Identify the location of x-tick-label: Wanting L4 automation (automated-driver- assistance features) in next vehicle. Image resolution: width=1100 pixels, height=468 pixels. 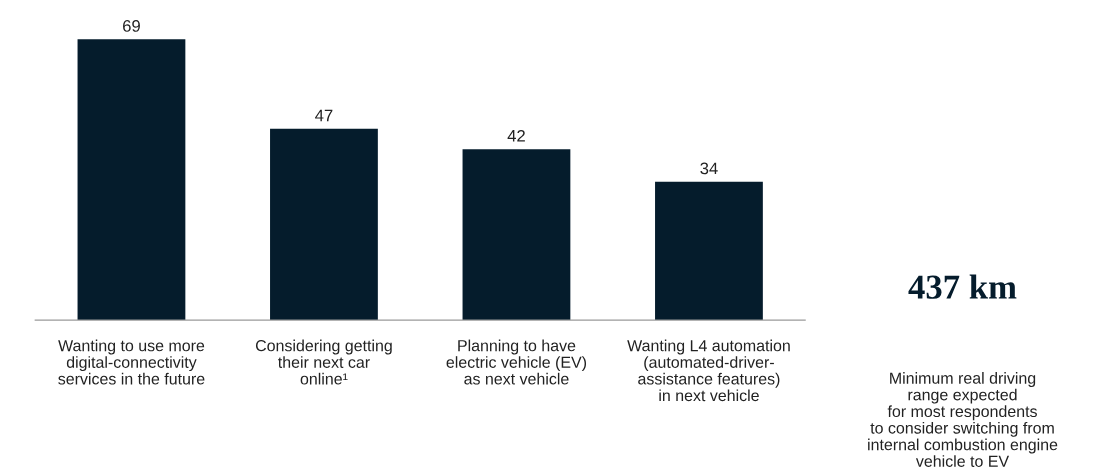
(708, 370).